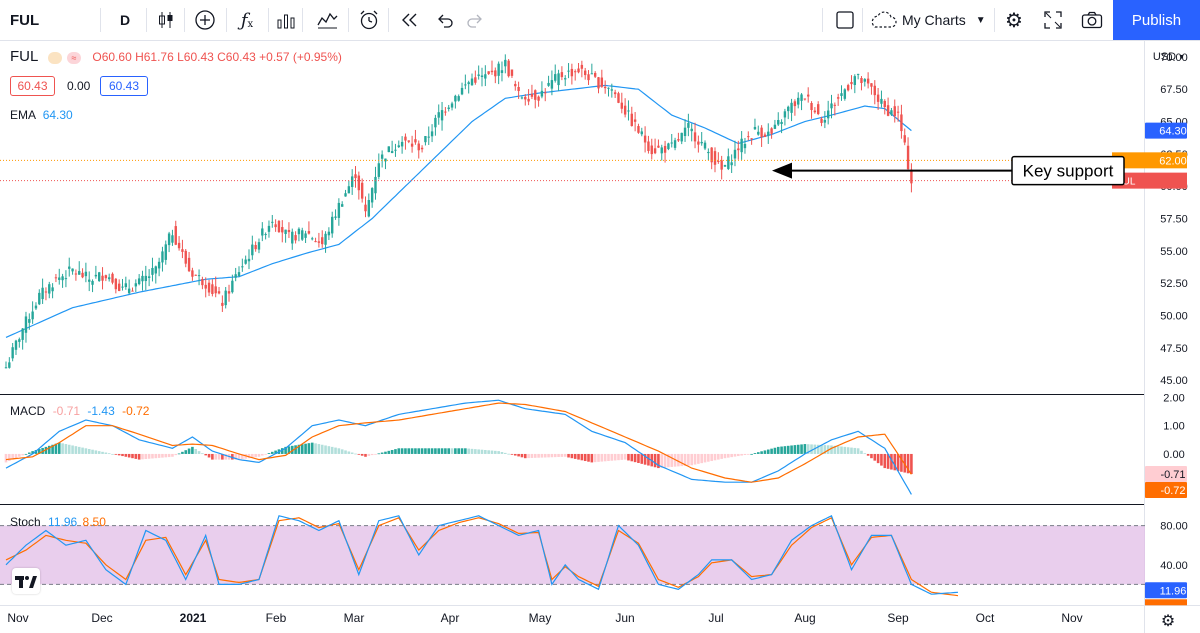  I want to click on undo-icon, so click(445, 20).